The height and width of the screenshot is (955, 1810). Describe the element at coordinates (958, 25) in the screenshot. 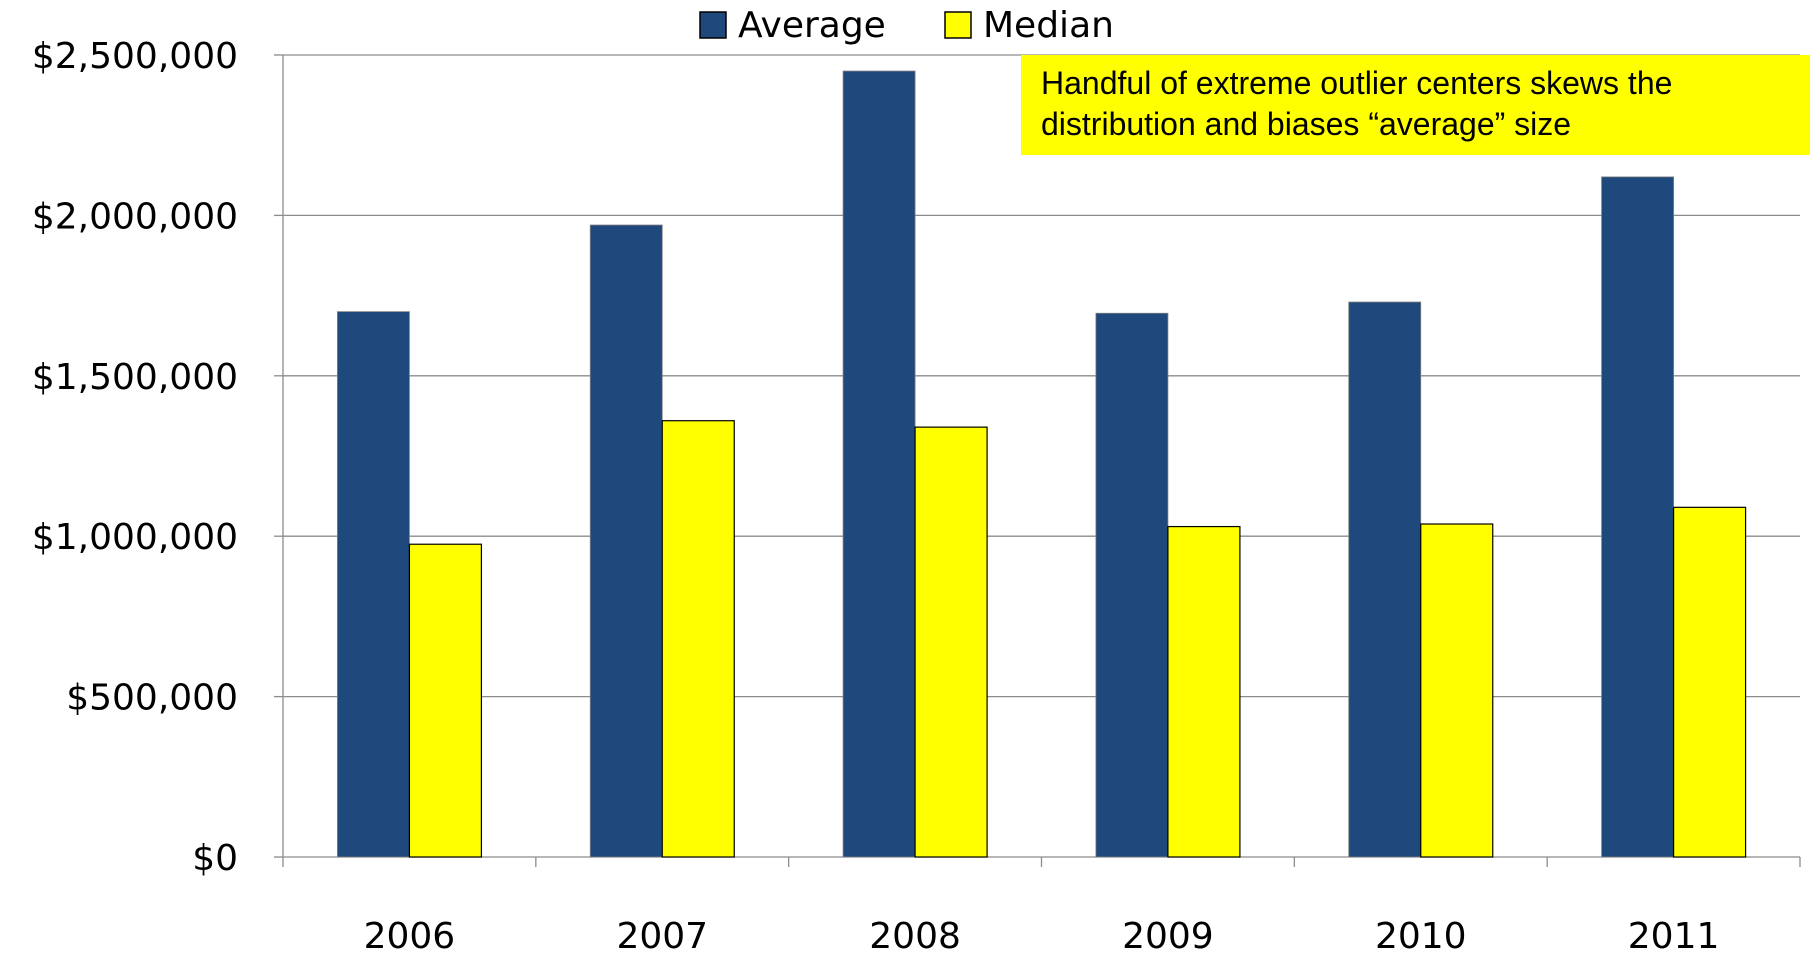

I see `legend-swatch-median` at that location.